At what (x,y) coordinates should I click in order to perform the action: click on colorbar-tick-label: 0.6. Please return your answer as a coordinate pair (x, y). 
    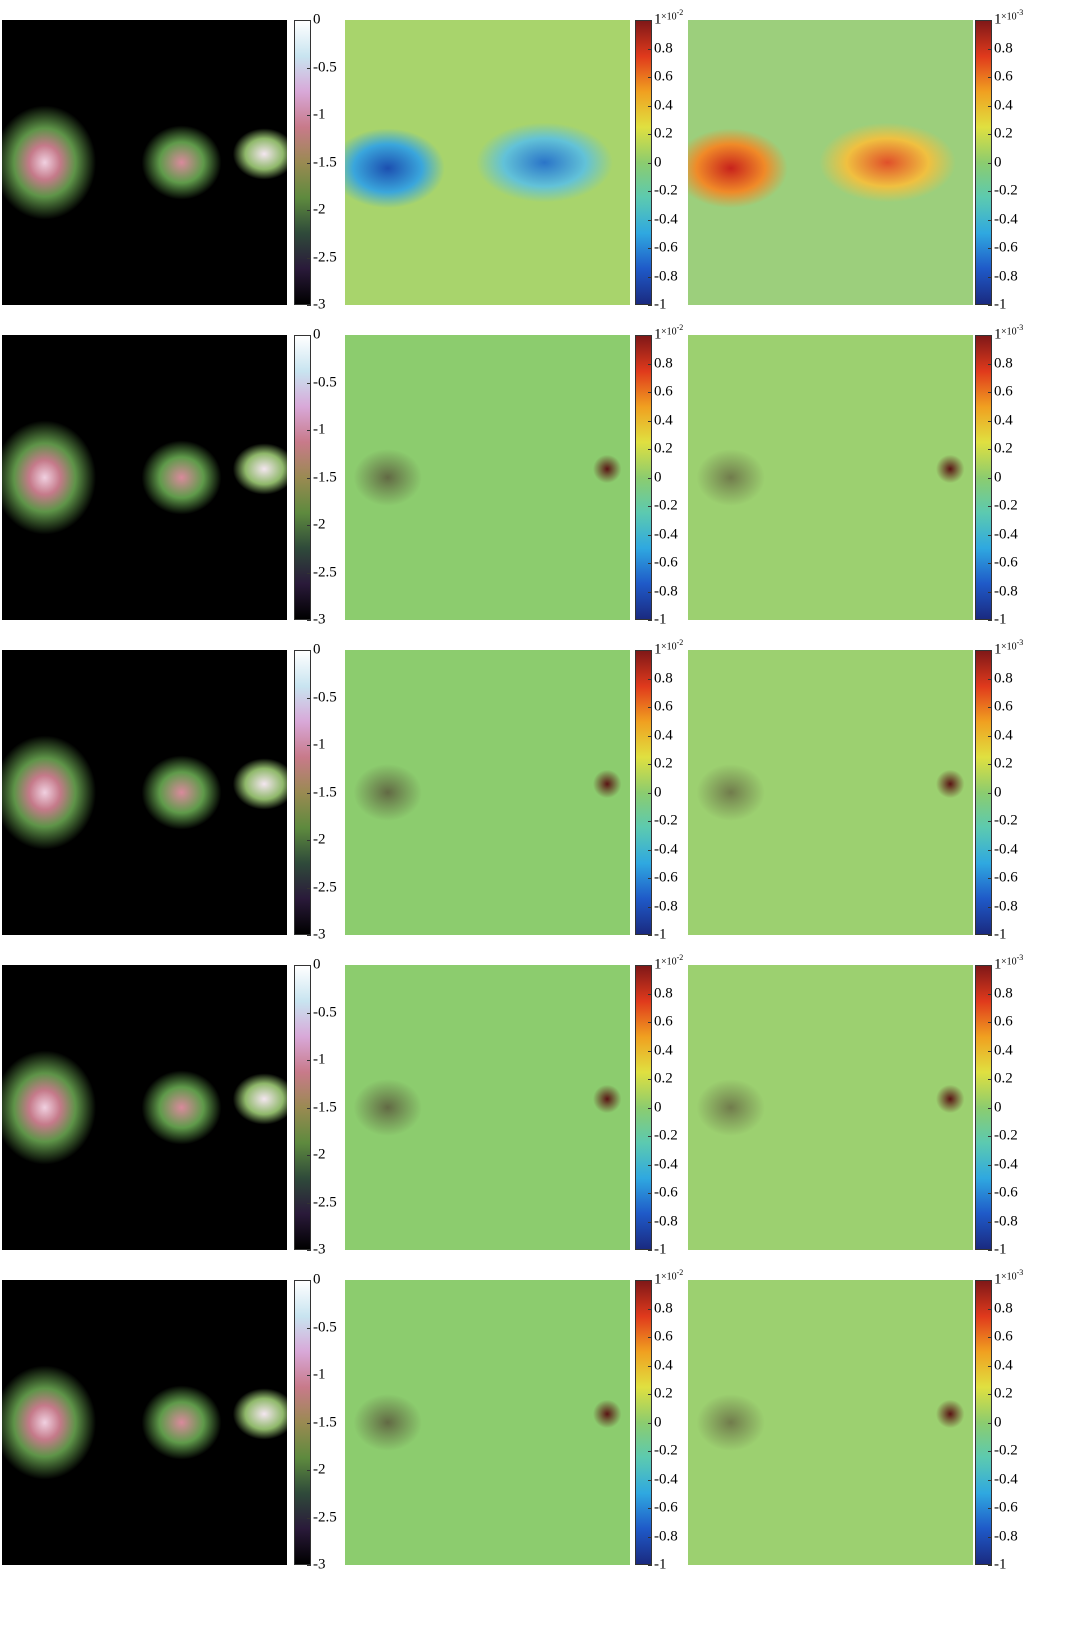
    Looking at the image, I should click on (1003, 1021).